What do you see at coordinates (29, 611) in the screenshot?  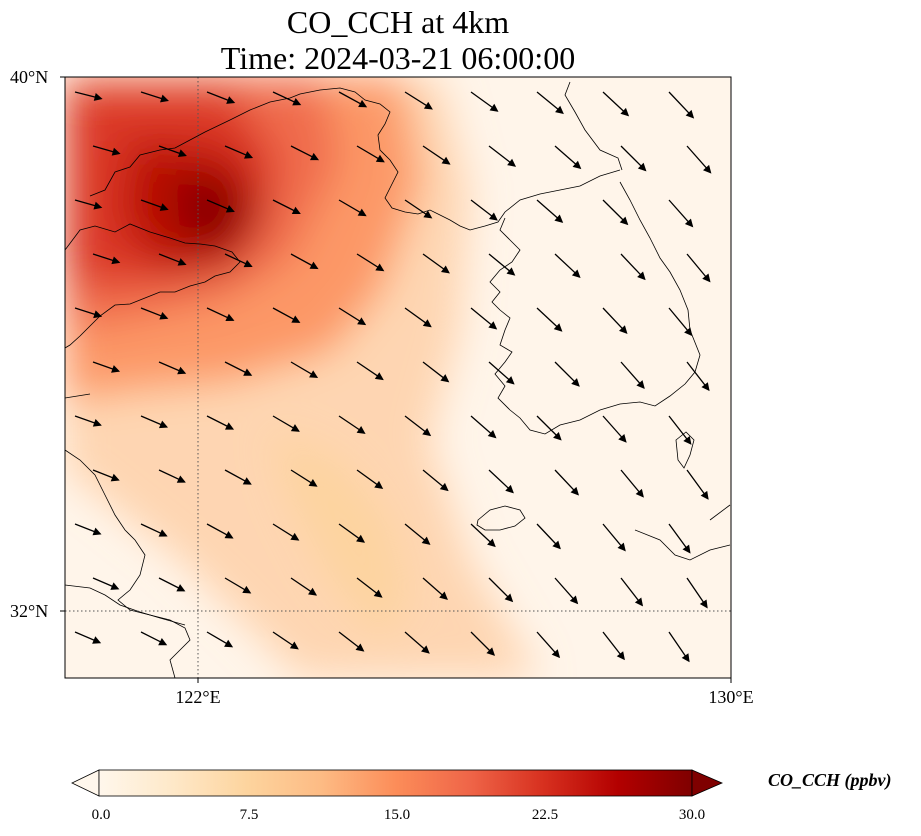 I see `lat-label-32: 32°N` at bounding box center [29, 611].